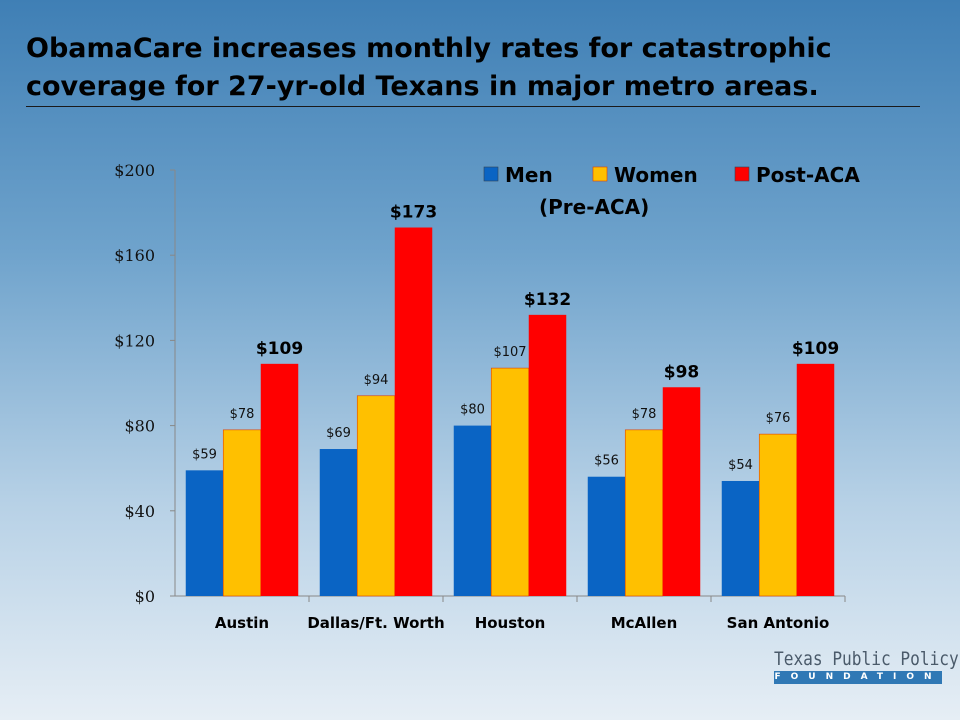 The width and height of the screenshot is (960, 720). Describe the element at coordinates (866, 659) in the screenshot. I see `logo-text: Texas Public Policy` at that location.